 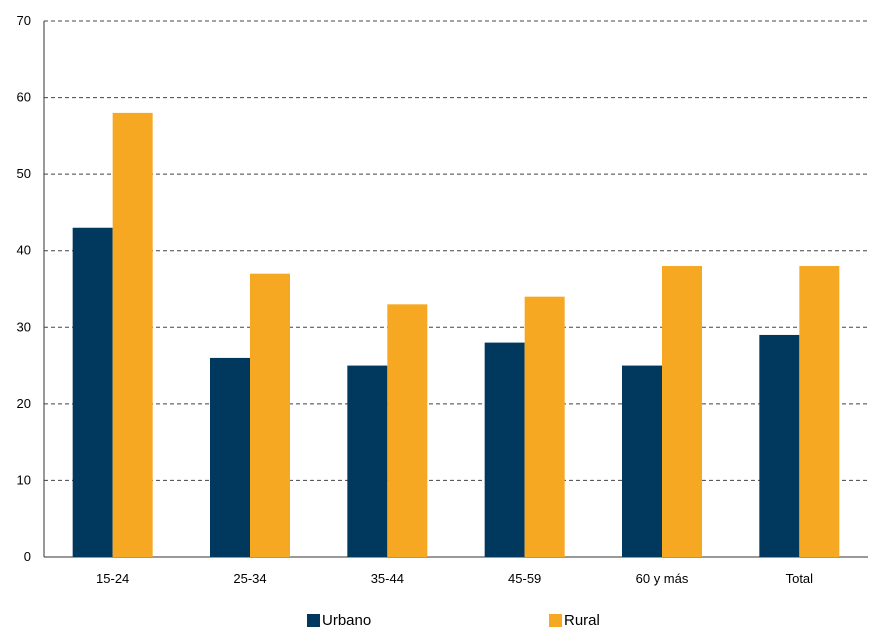 I want to click on legend-item-urbano: Urbano, so click(x=339, y=620).